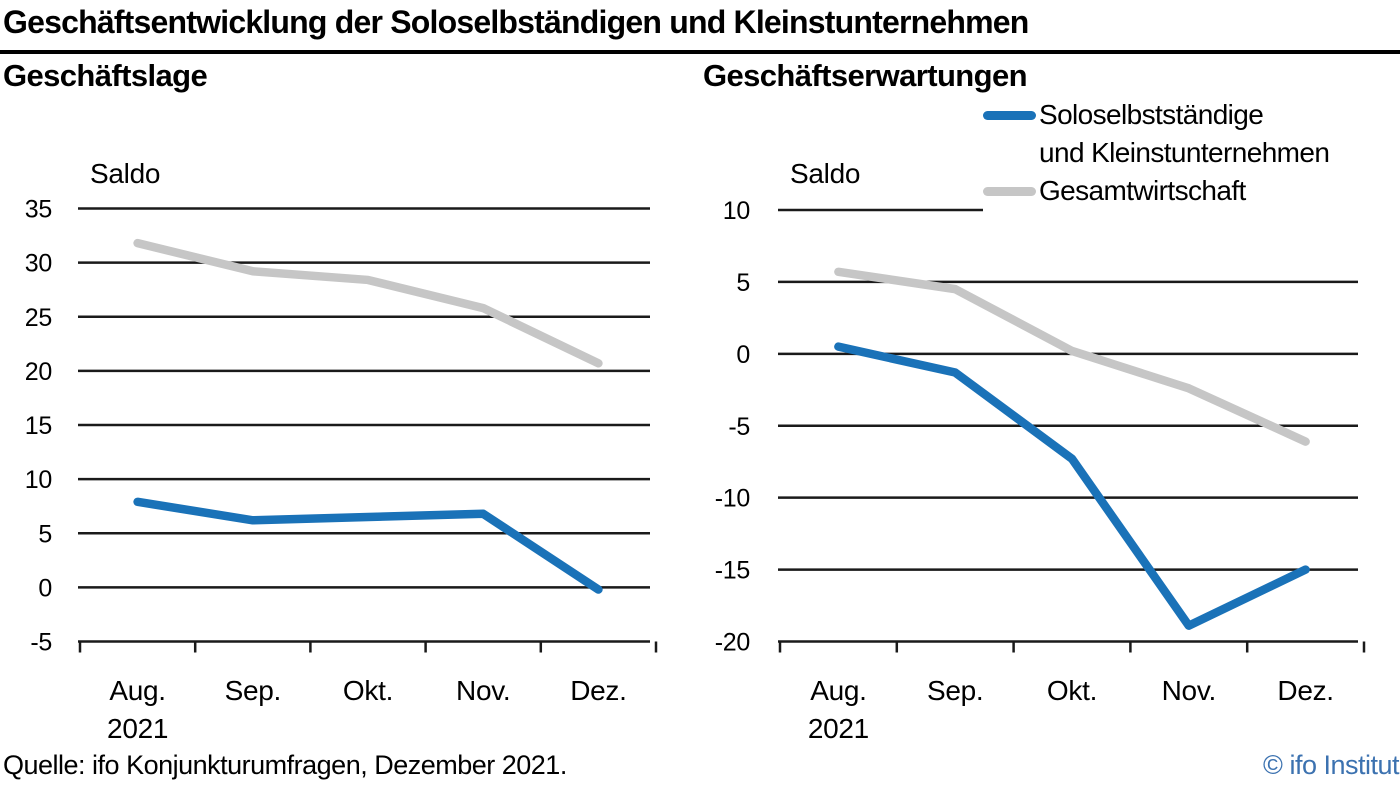 This screenshot has height=788, width=1400. Describe the element at coordinates (38, 264) in the screenshot. I see `y-tick-label: 30` at that location.